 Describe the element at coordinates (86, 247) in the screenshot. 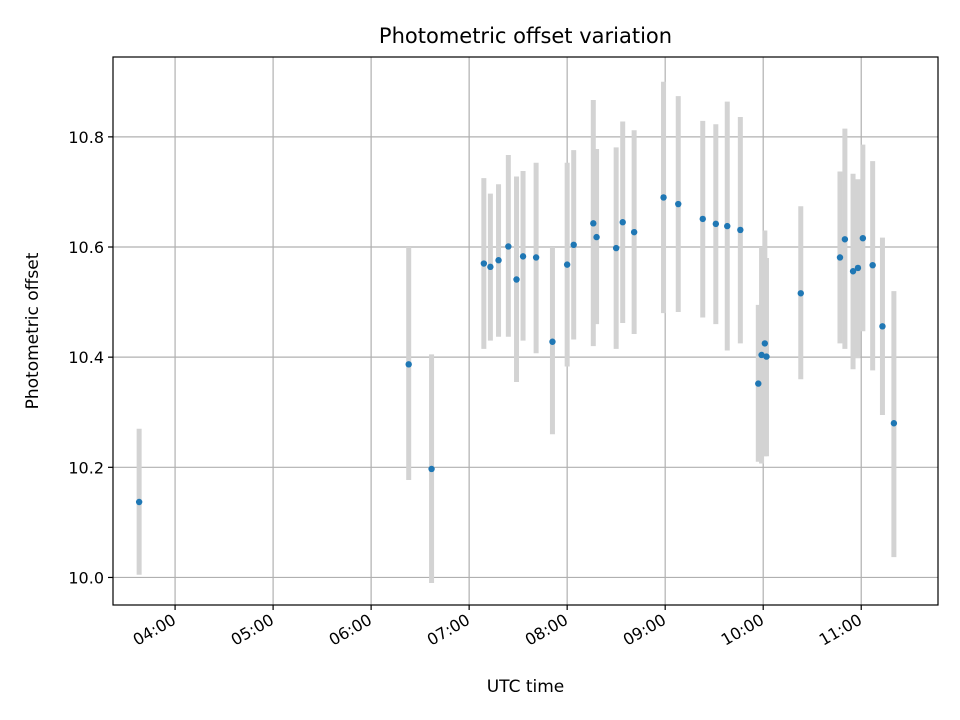

I see `y-tick-label: 10.6` at that location.